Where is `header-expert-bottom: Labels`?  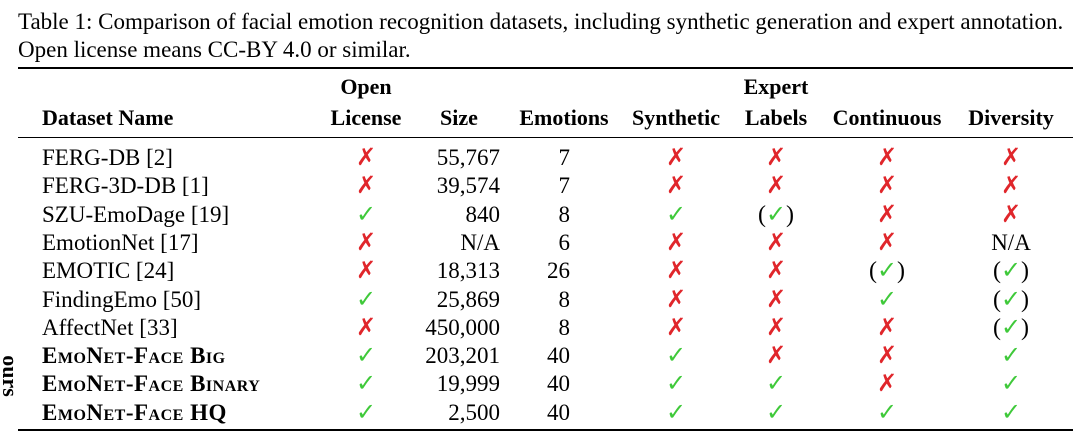 header-expert-bottom: Labels is located at coordinates (776, 117).